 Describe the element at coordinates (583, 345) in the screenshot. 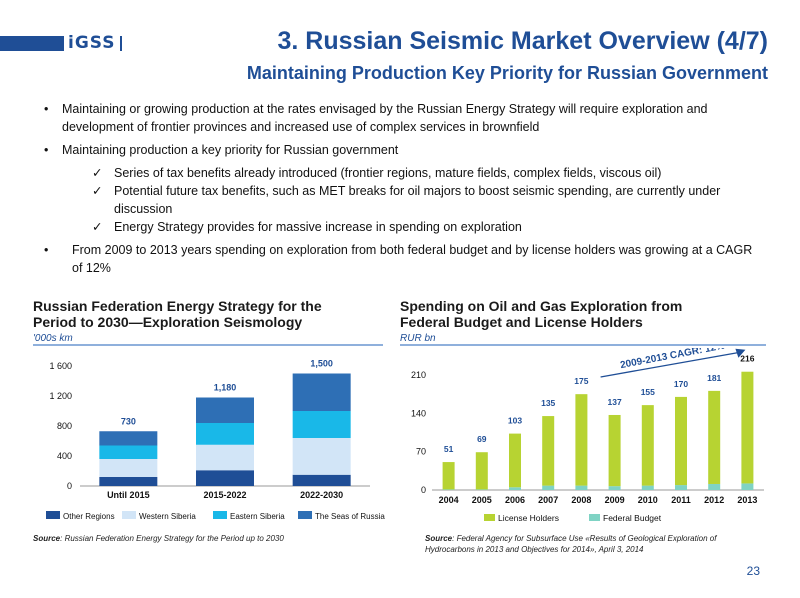

I see `right-chart-divider` at that location.